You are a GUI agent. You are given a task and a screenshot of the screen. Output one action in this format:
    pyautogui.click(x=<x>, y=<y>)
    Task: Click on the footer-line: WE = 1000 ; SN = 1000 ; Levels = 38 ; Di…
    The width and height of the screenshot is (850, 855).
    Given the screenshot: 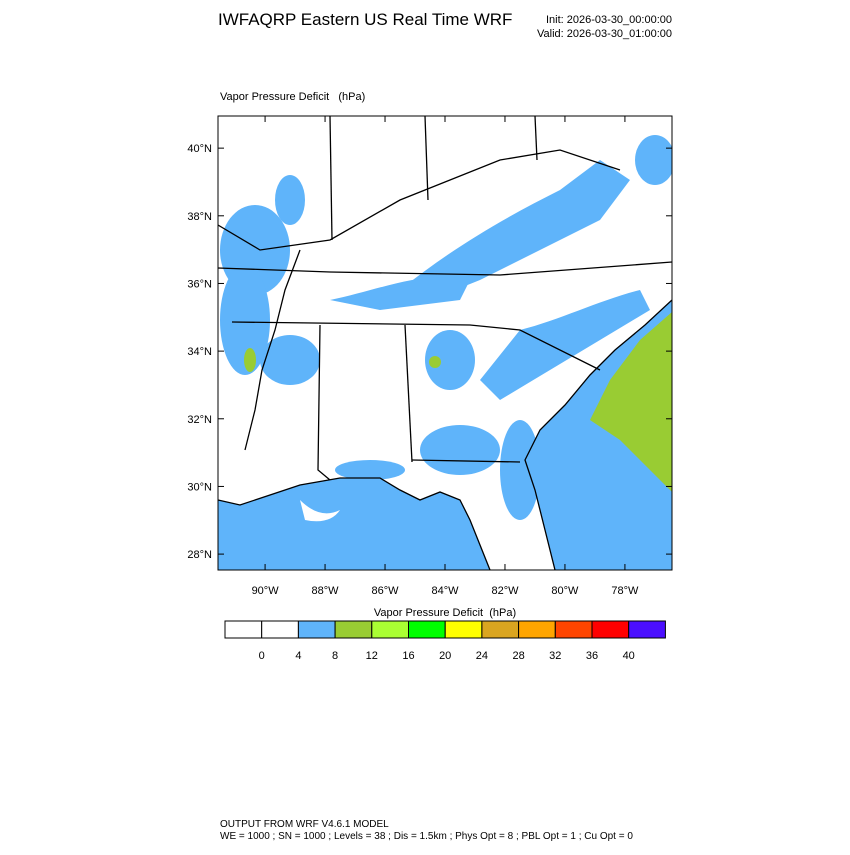 What is the action you would take?
    pyautogui.click(x=426, y=836)
    